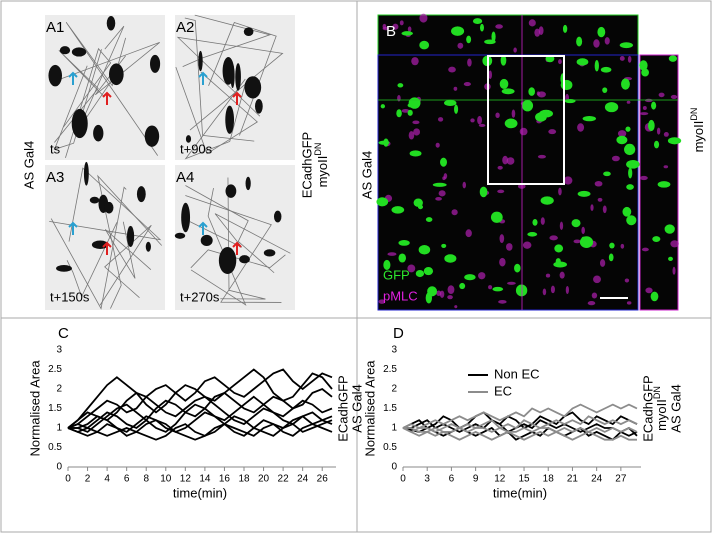 This screenshot has width=712, height=533. What do you see at coordinates (225, 479) in the screenshot?
I see `x-tick-label: 16` at bounding box center [225, 479].